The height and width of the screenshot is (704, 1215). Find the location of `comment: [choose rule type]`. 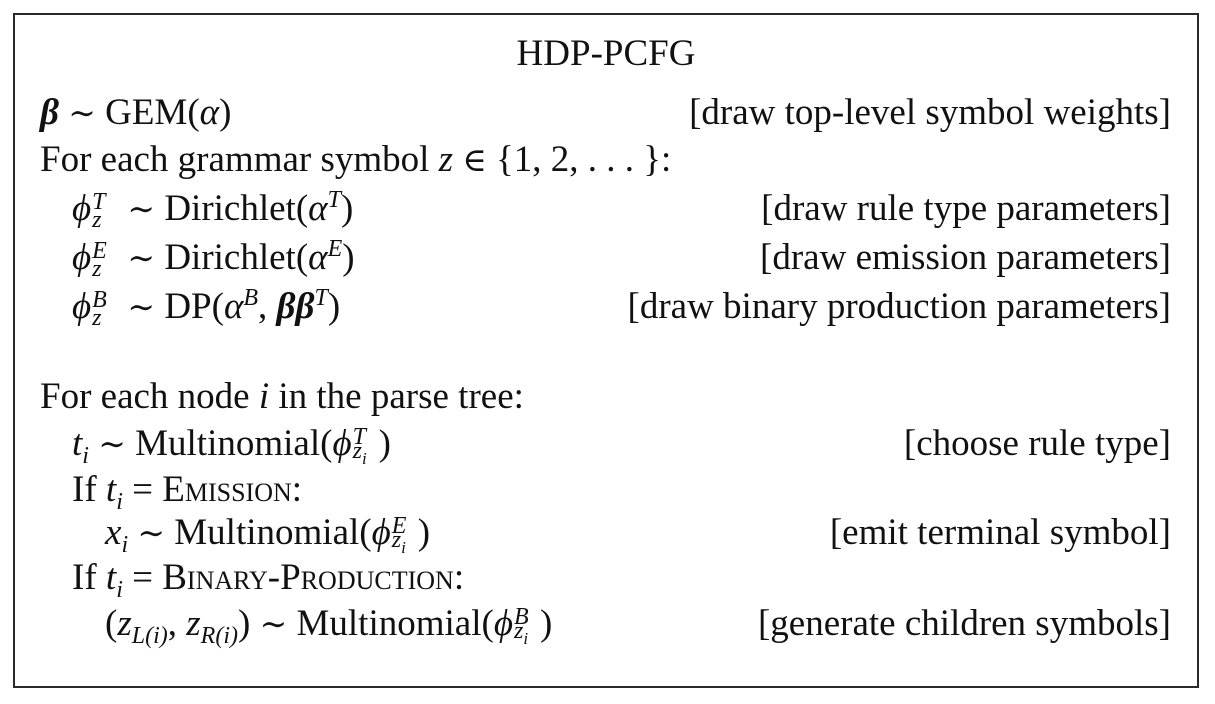

comment: [choose rule type] is located at coordinates (1037, 443).